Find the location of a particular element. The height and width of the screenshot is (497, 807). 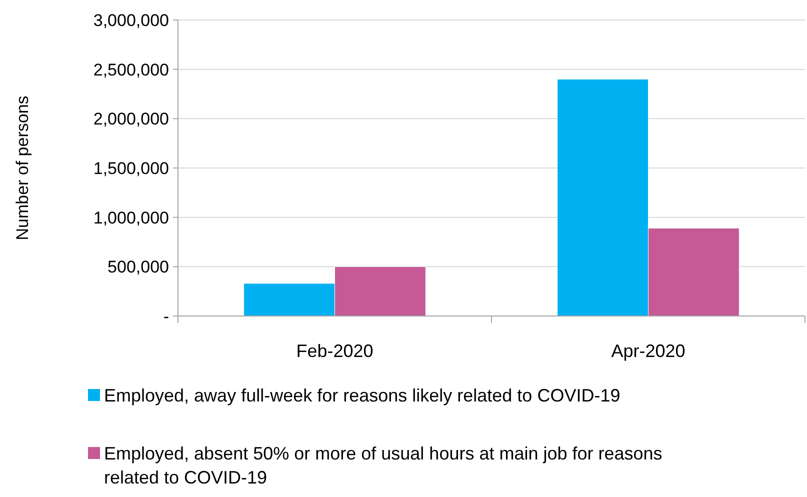

y-tick-label: 2,000,000 is located at coordinates (131, 119).